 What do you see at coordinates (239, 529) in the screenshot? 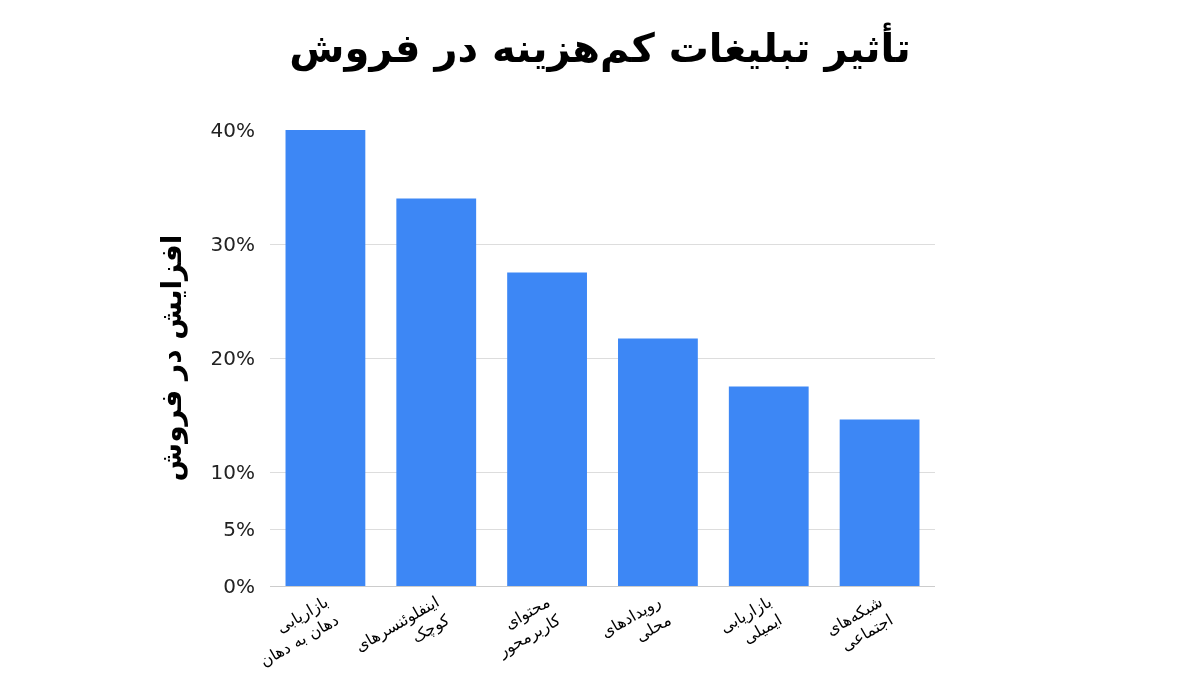
I see `y-tick-label: 5%` at bounding box center [239, 529].